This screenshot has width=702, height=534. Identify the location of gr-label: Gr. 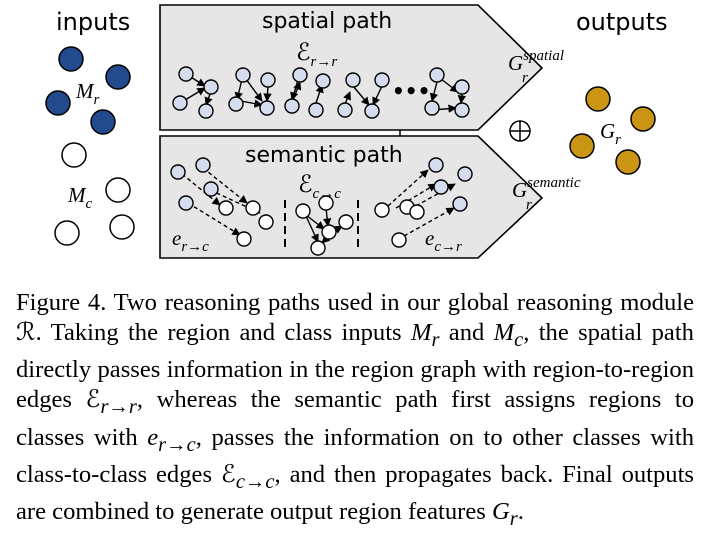
(610, 133).